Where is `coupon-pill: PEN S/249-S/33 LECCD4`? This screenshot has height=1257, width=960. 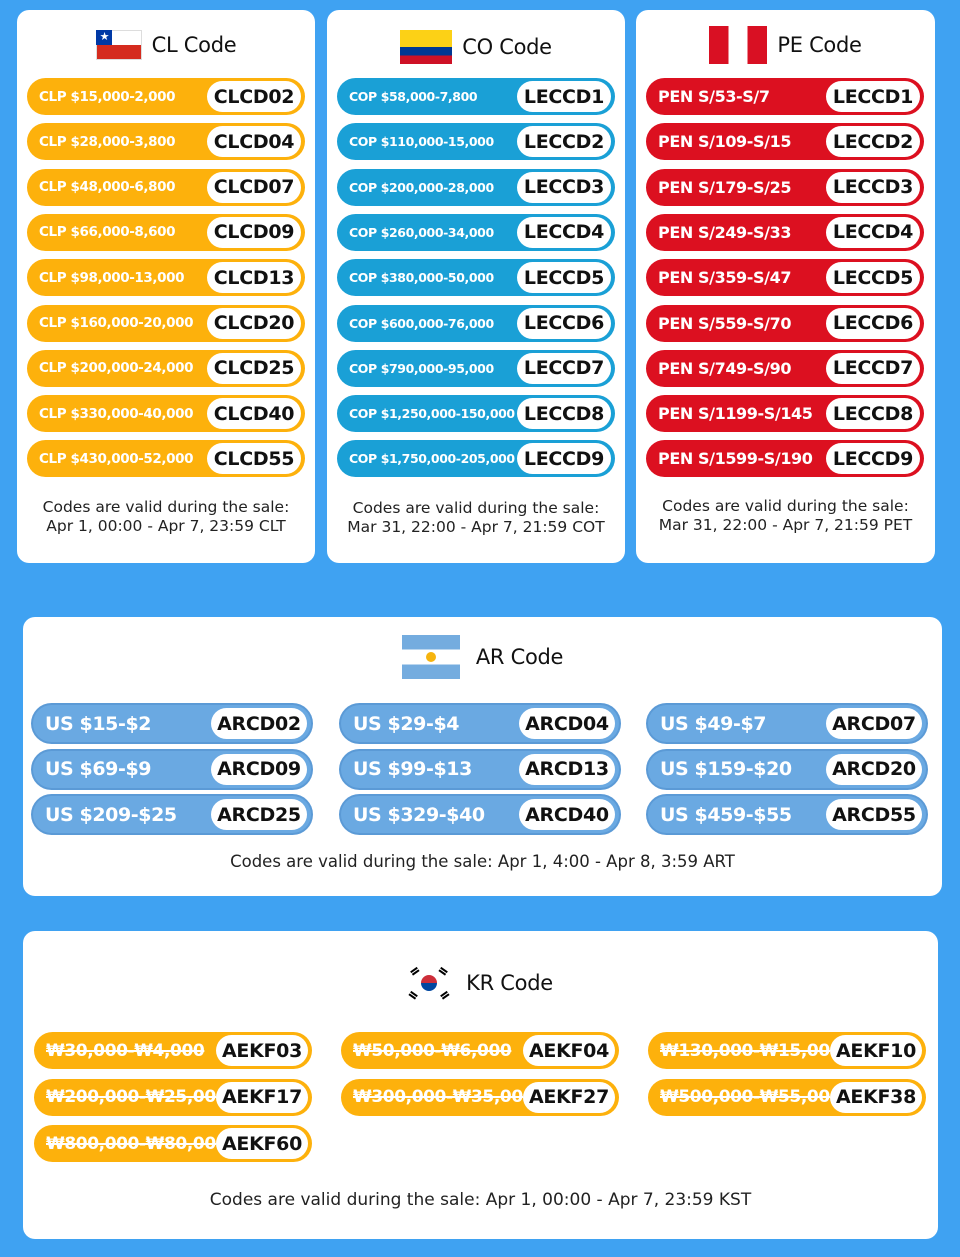
coupon-pill: PEN S/249-S/33 LECCD4 is located at coordinates (785, 232).